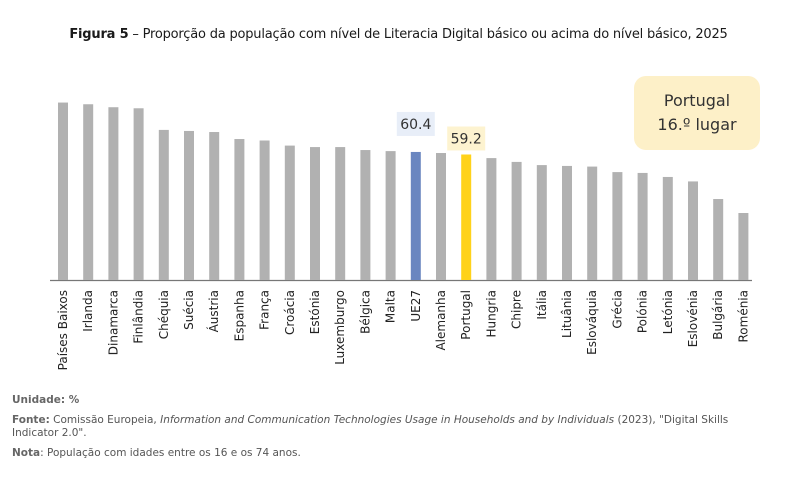  Describe the element at coordinates (718, 239) in the screenshot. I see `bar-bulgária` at that location.